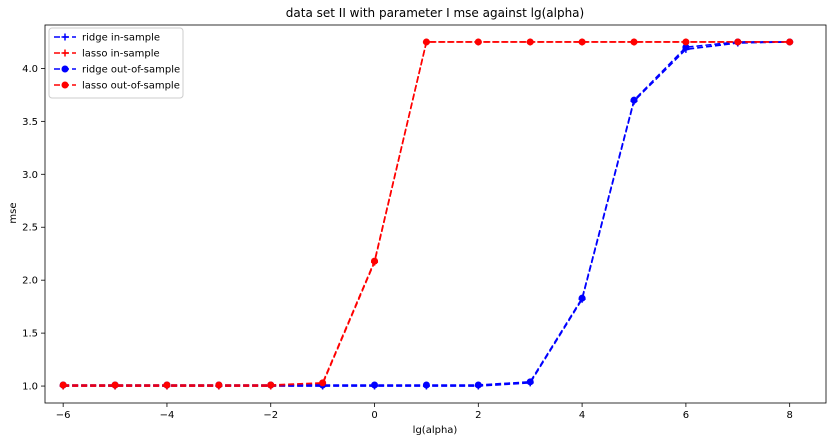 The image size is (836, 441). I want to click on legend-label-0: ridge in-sample, so click(121, 38).